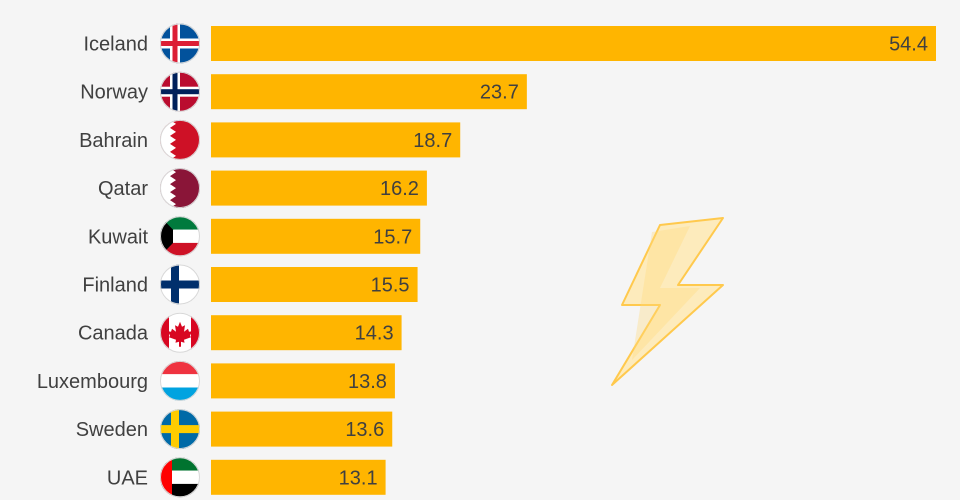 Image resolution: width=960 pixels, height=500 pixels. I want to click on country-label: Iceland, so click(116, 45).